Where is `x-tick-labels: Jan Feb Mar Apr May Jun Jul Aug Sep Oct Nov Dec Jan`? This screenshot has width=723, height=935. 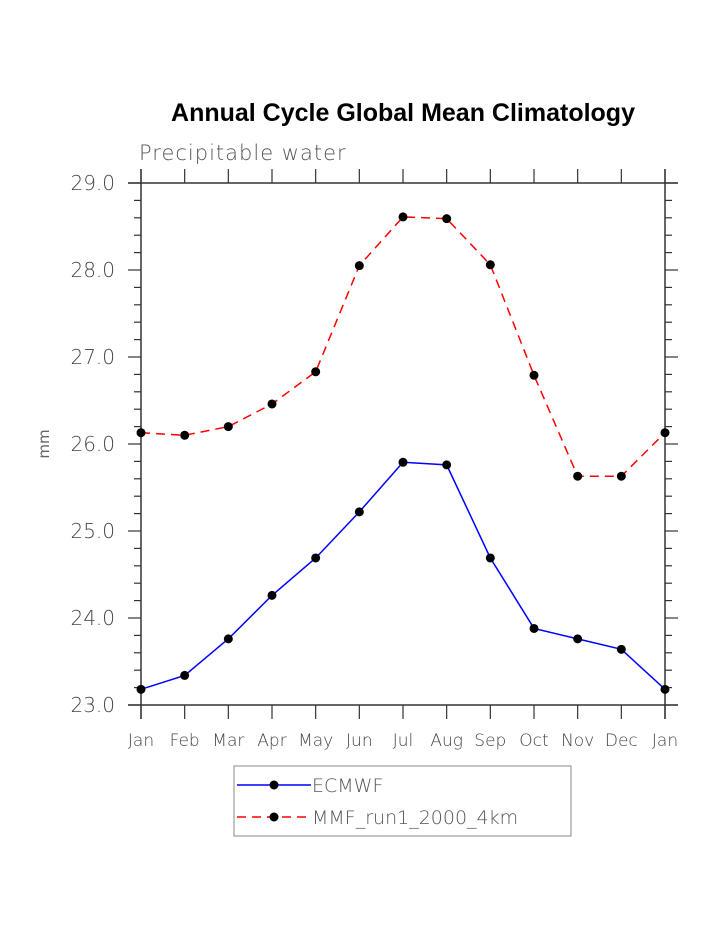 x-tick-labels: Jan Feb Mar Apr May Jun Jul Aug Sep Oct Nov Dec Jan is located at coordinates (403, 741).